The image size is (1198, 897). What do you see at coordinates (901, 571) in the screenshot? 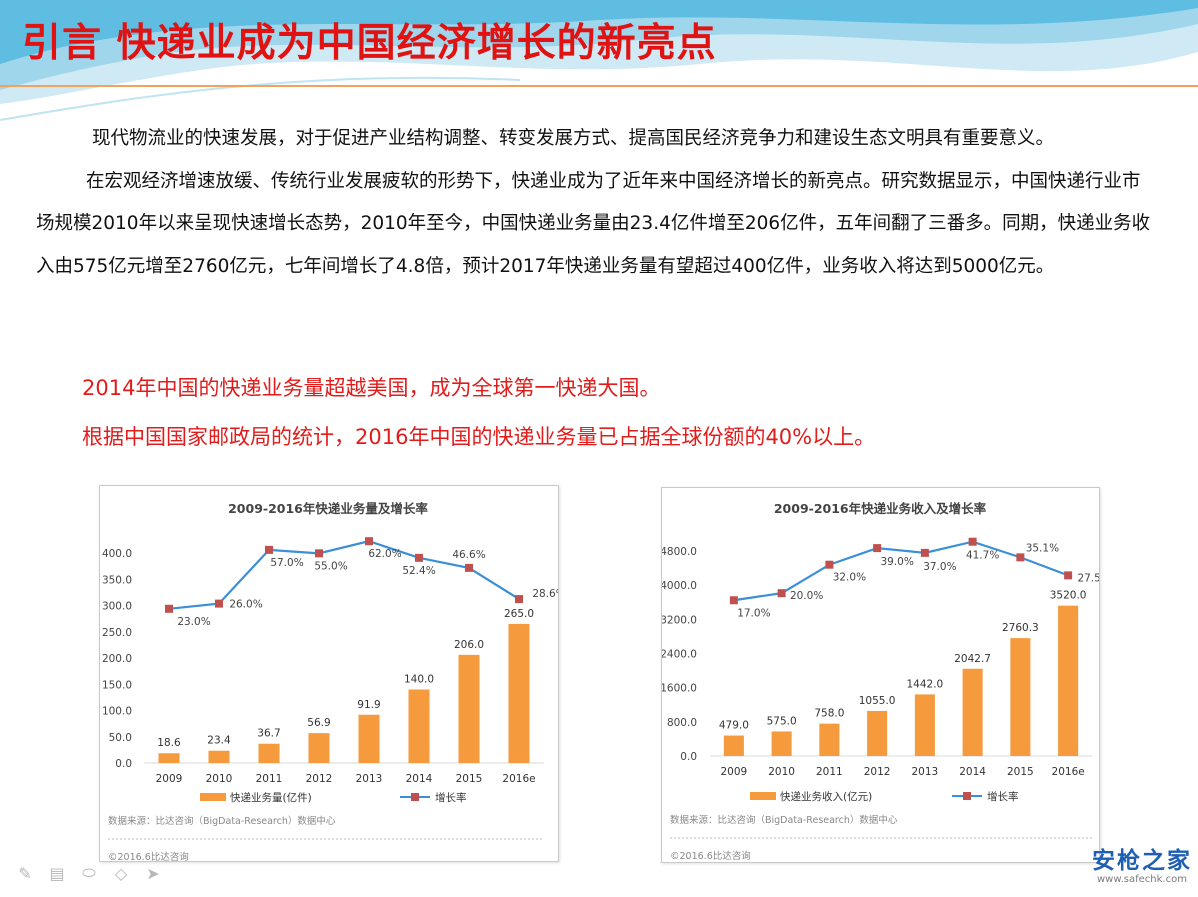
I see `growth-line` at bounding box center [901, 571].